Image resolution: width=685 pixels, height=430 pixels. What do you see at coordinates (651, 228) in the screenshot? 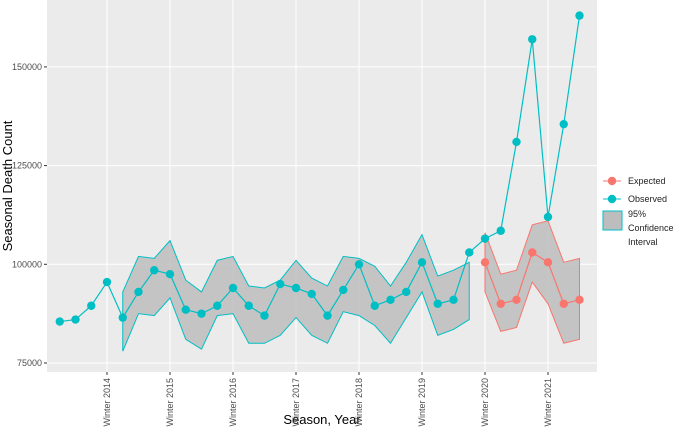
I see `legend-label: 95% Confidence Interval` at bounding box center [651, 228].